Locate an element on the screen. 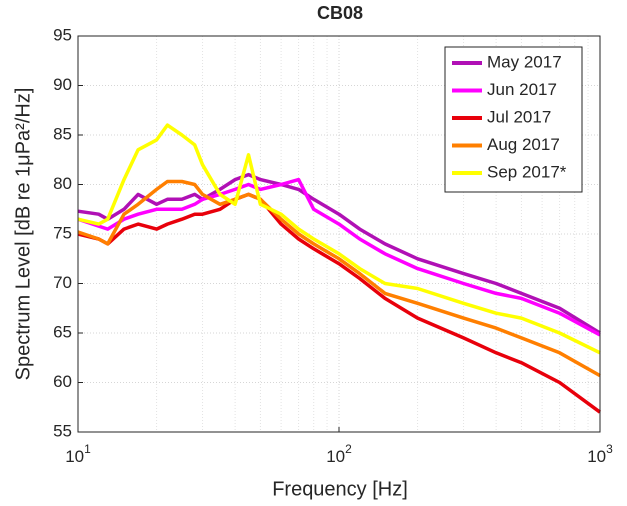  y-tick-label: 90 is located at coordinates (62, 84).